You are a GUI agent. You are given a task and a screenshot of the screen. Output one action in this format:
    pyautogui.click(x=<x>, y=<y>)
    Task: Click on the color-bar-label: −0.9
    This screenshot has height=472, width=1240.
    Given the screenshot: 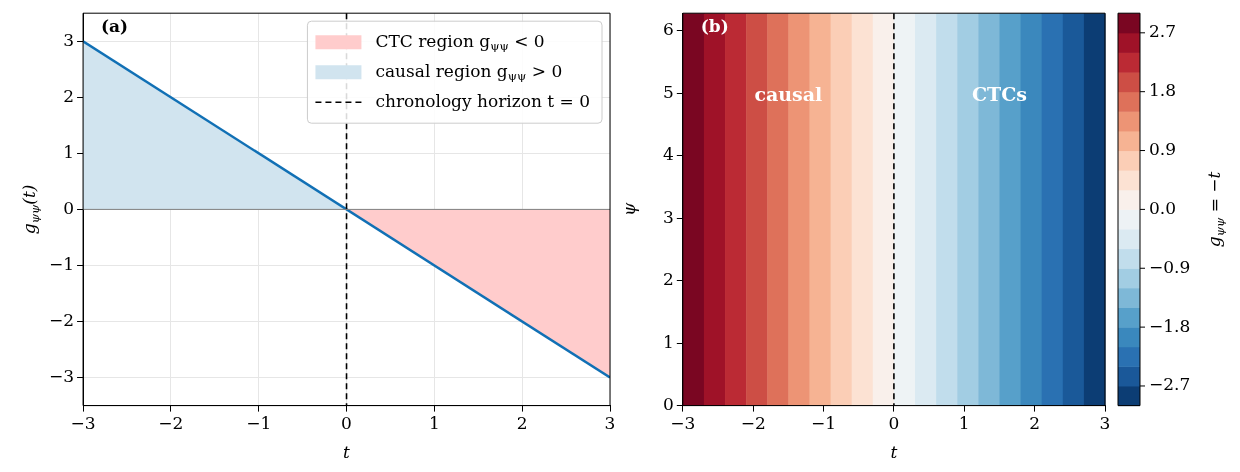 What is the action you would take?
    pyautogui.click(x=1170, y=266)
    